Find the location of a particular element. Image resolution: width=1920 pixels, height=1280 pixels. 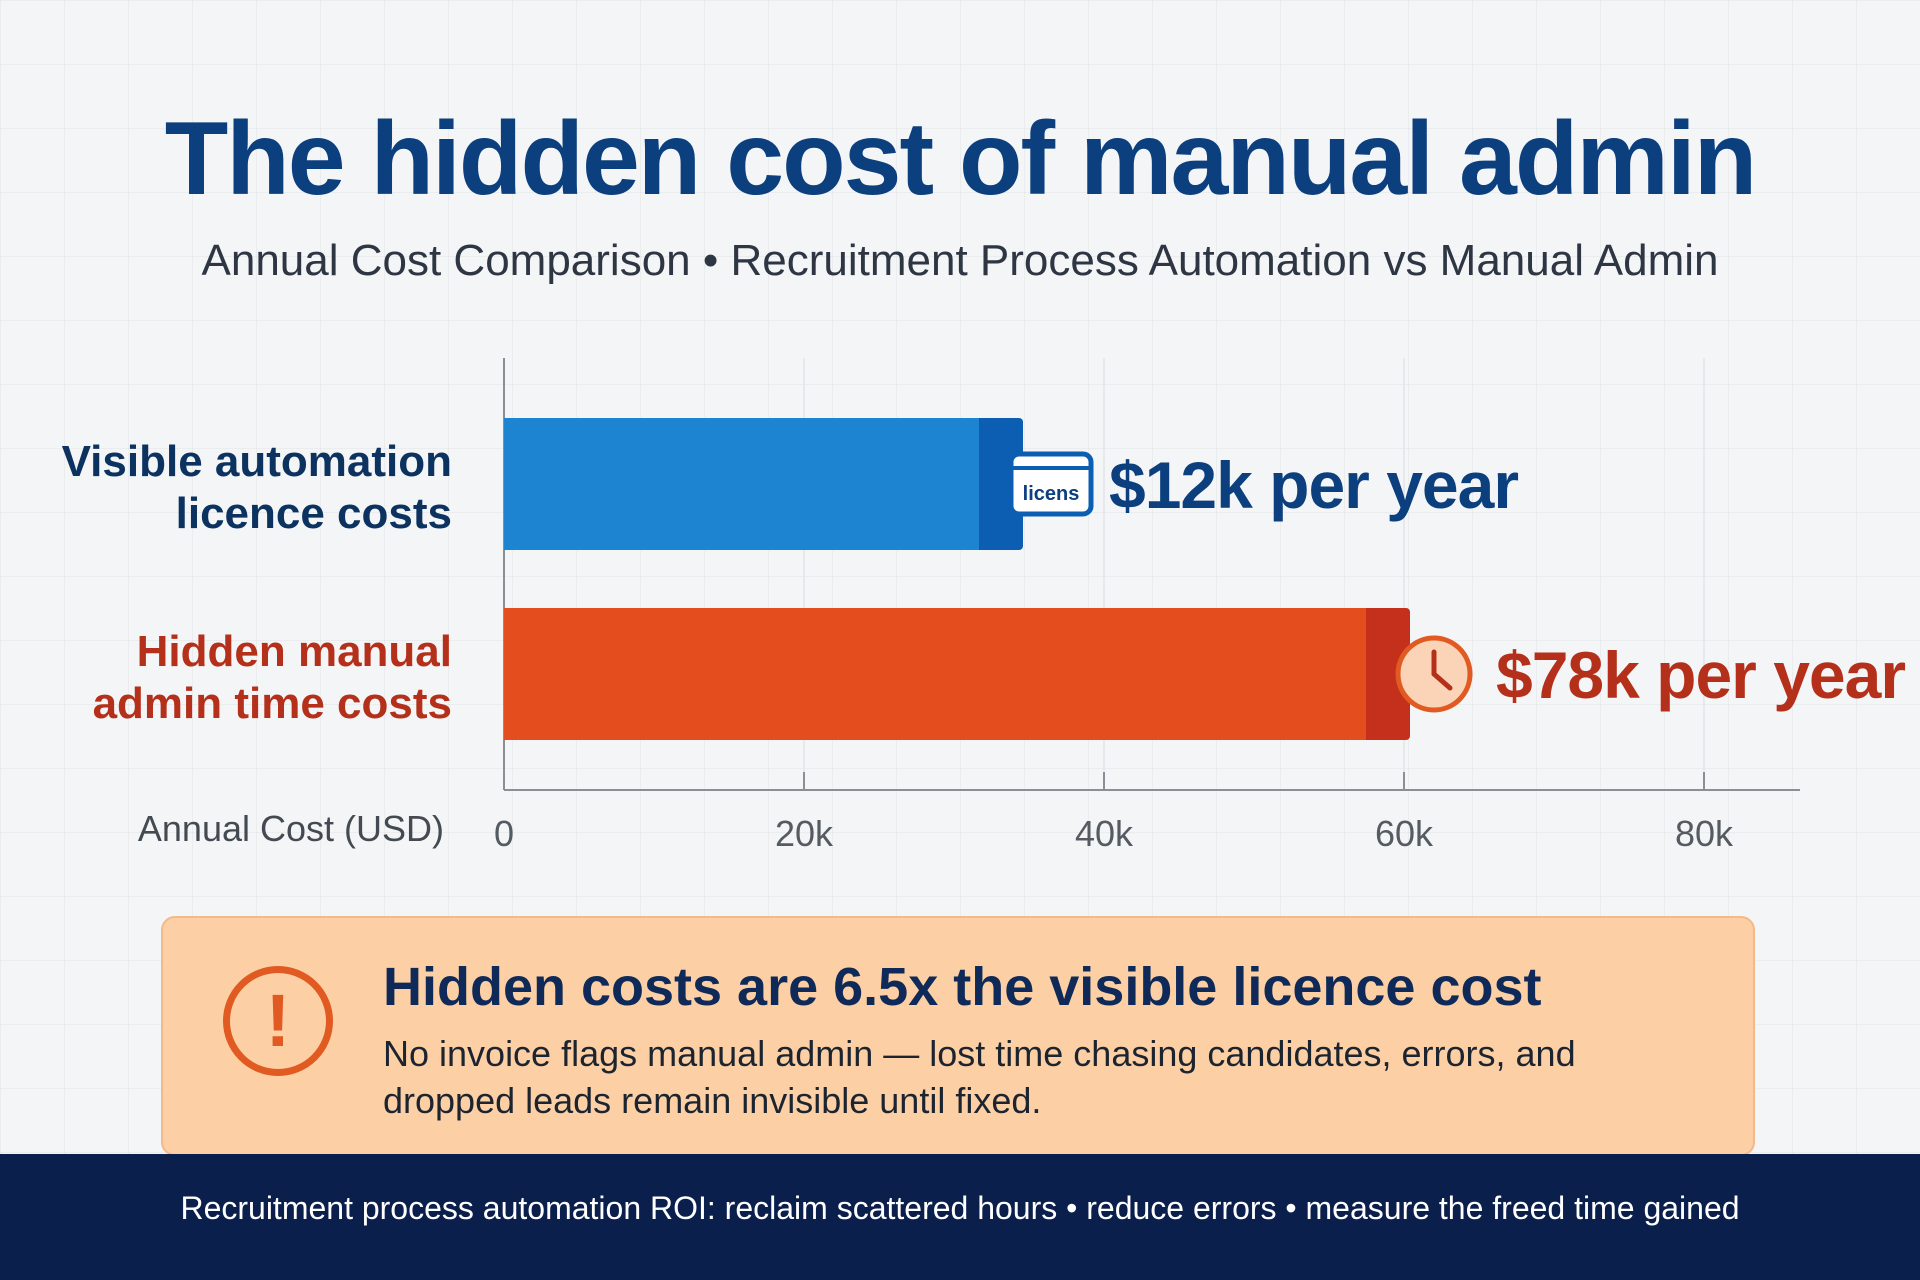

clock-hand-minute is located at coordinates (1442, 681).